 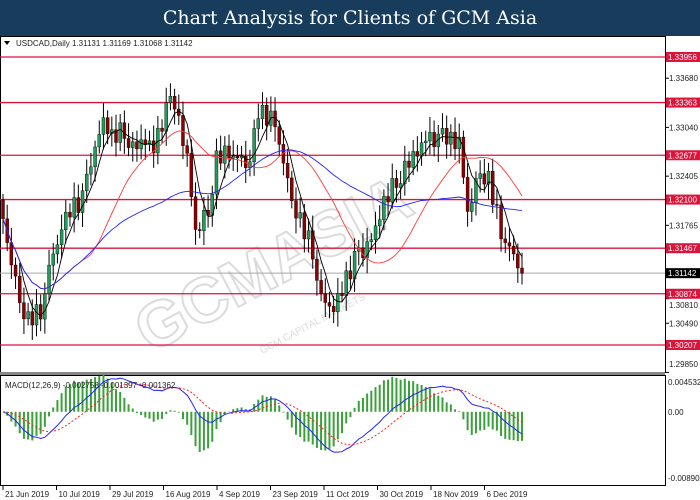 What do you see at coordinates (188, 494) in the screenshot?
I see `x-tick-label: 16 Aug 2019` at bounding box center [188, 494].